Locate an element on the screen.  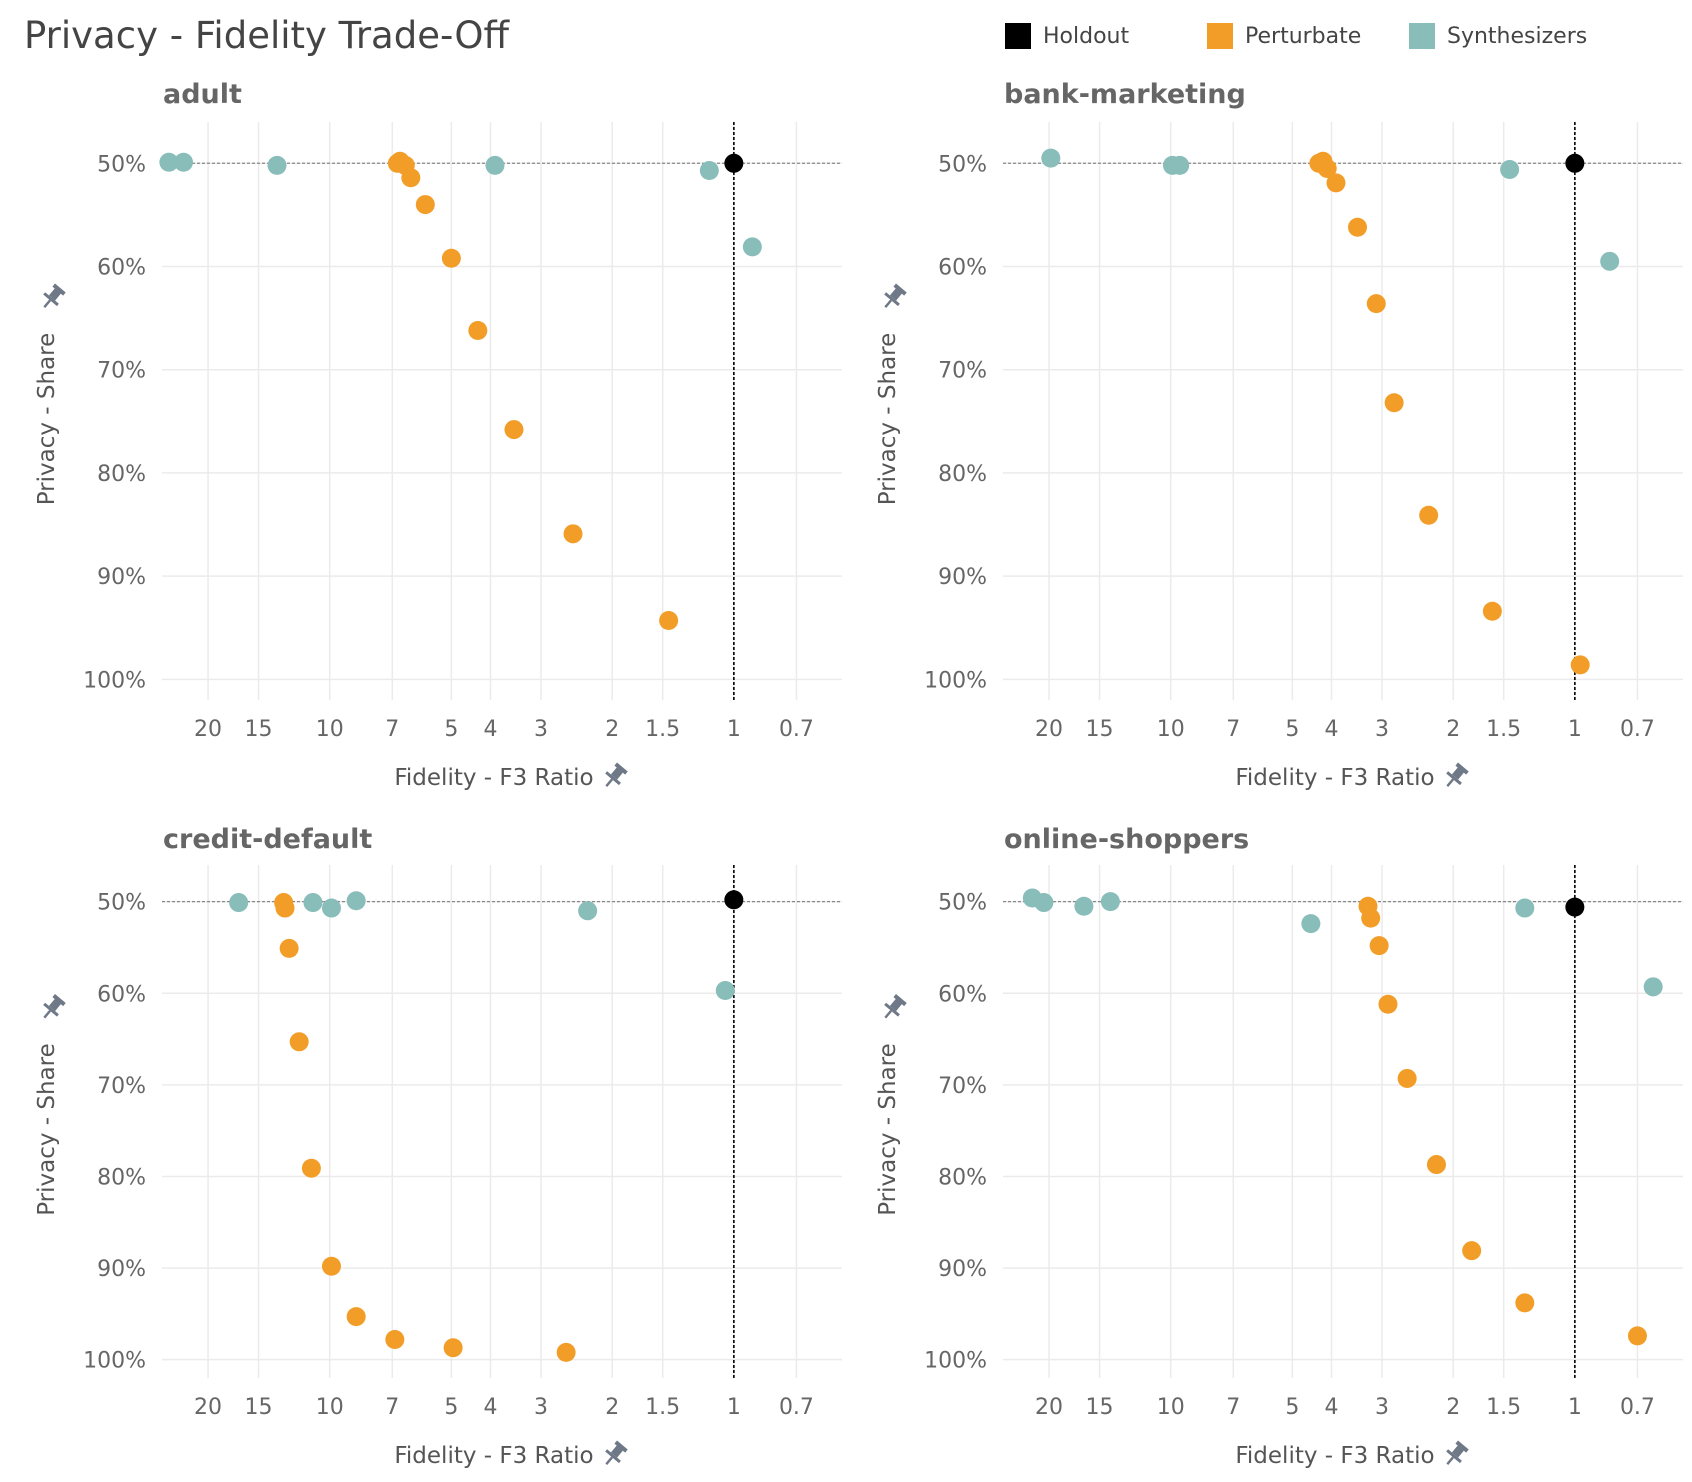
x-tick-label: 3 is located at coordinates (1382, 1407).